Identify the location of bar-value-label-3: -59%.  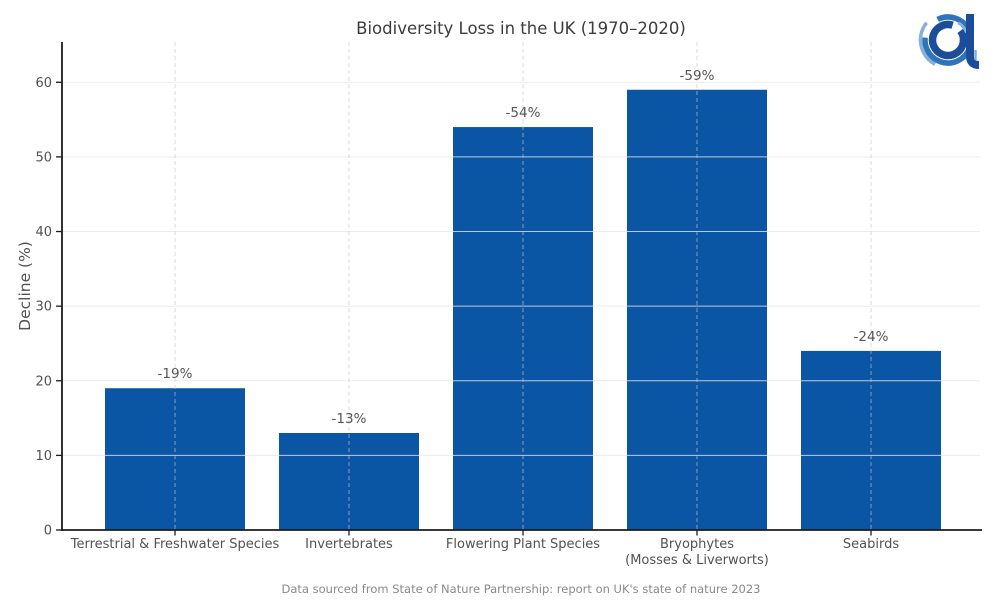
(697, 76).